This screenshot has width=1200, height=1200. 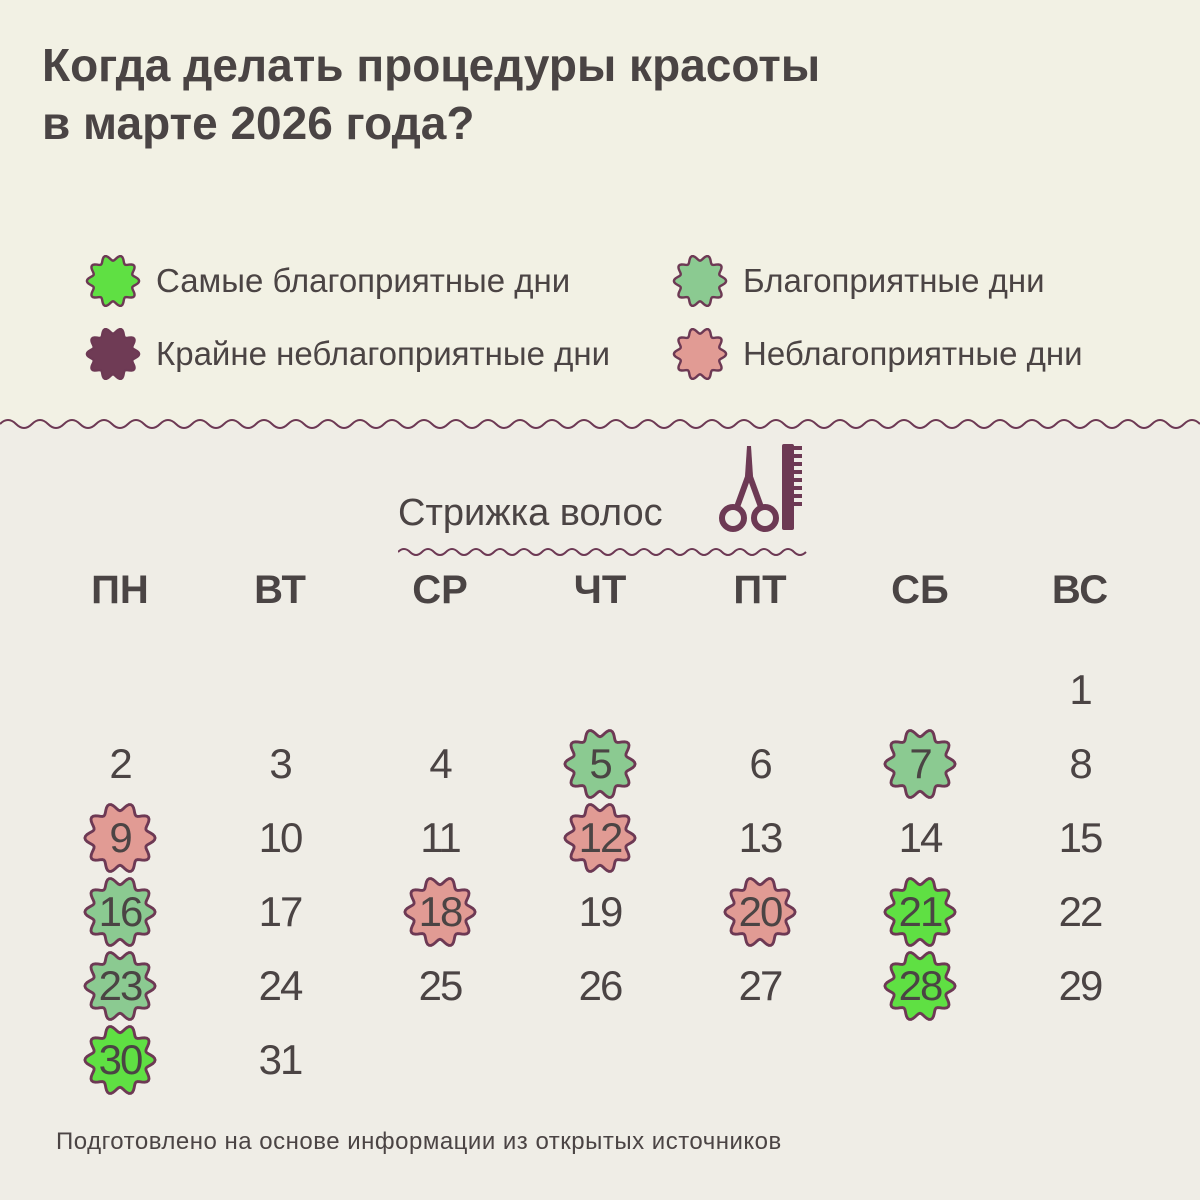 I want to click on day-number: 10, so click(x=281, y=837).